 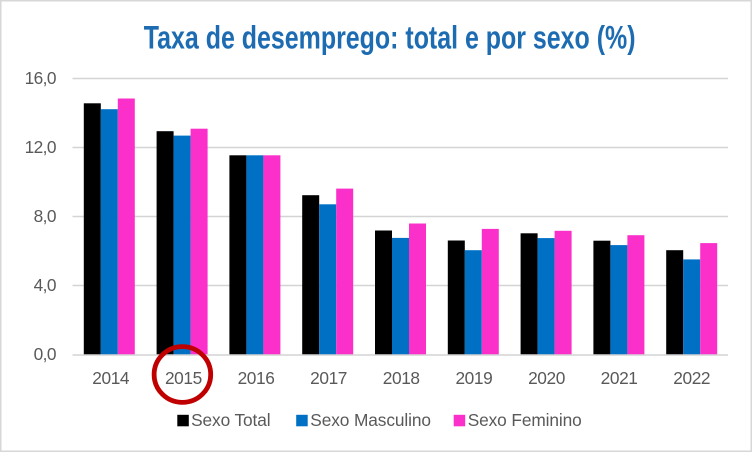 I want to click on svg-text: 2015, so click(x=183, y=378).